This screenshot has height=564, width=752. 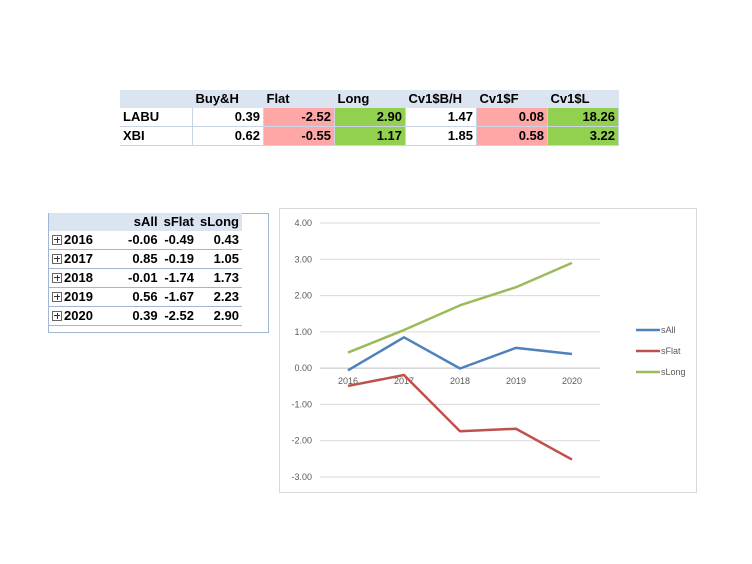 I want to click on y-tick-label: -2.00, so click(x=301, y=441).